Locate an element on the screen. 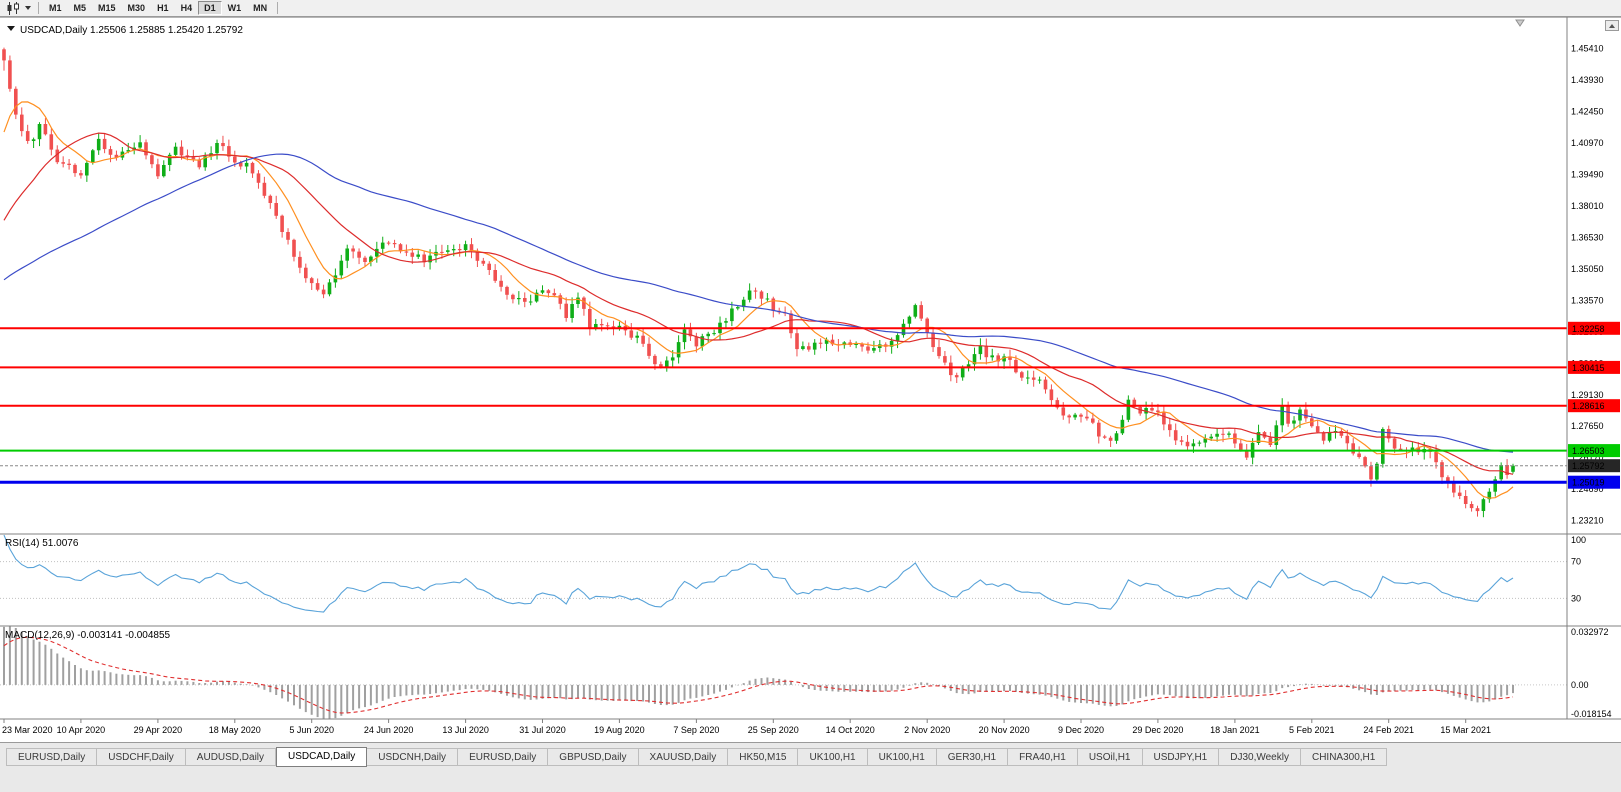  level-price-label-text: 1.25019 is located at coordinates (1588, 483).